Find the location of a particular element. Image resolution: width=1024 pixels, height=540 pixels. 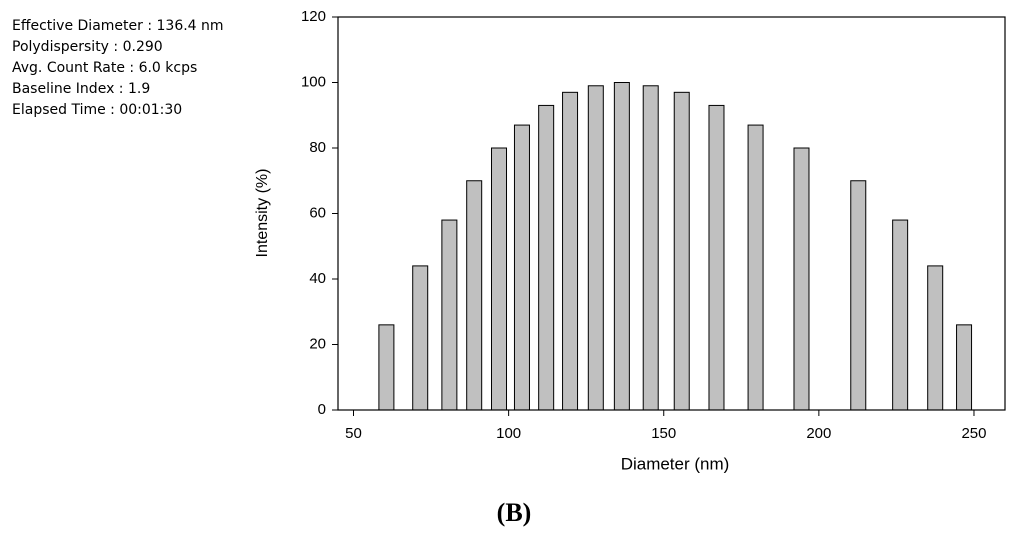

caption: (B) is located at coordinates (514, 512).